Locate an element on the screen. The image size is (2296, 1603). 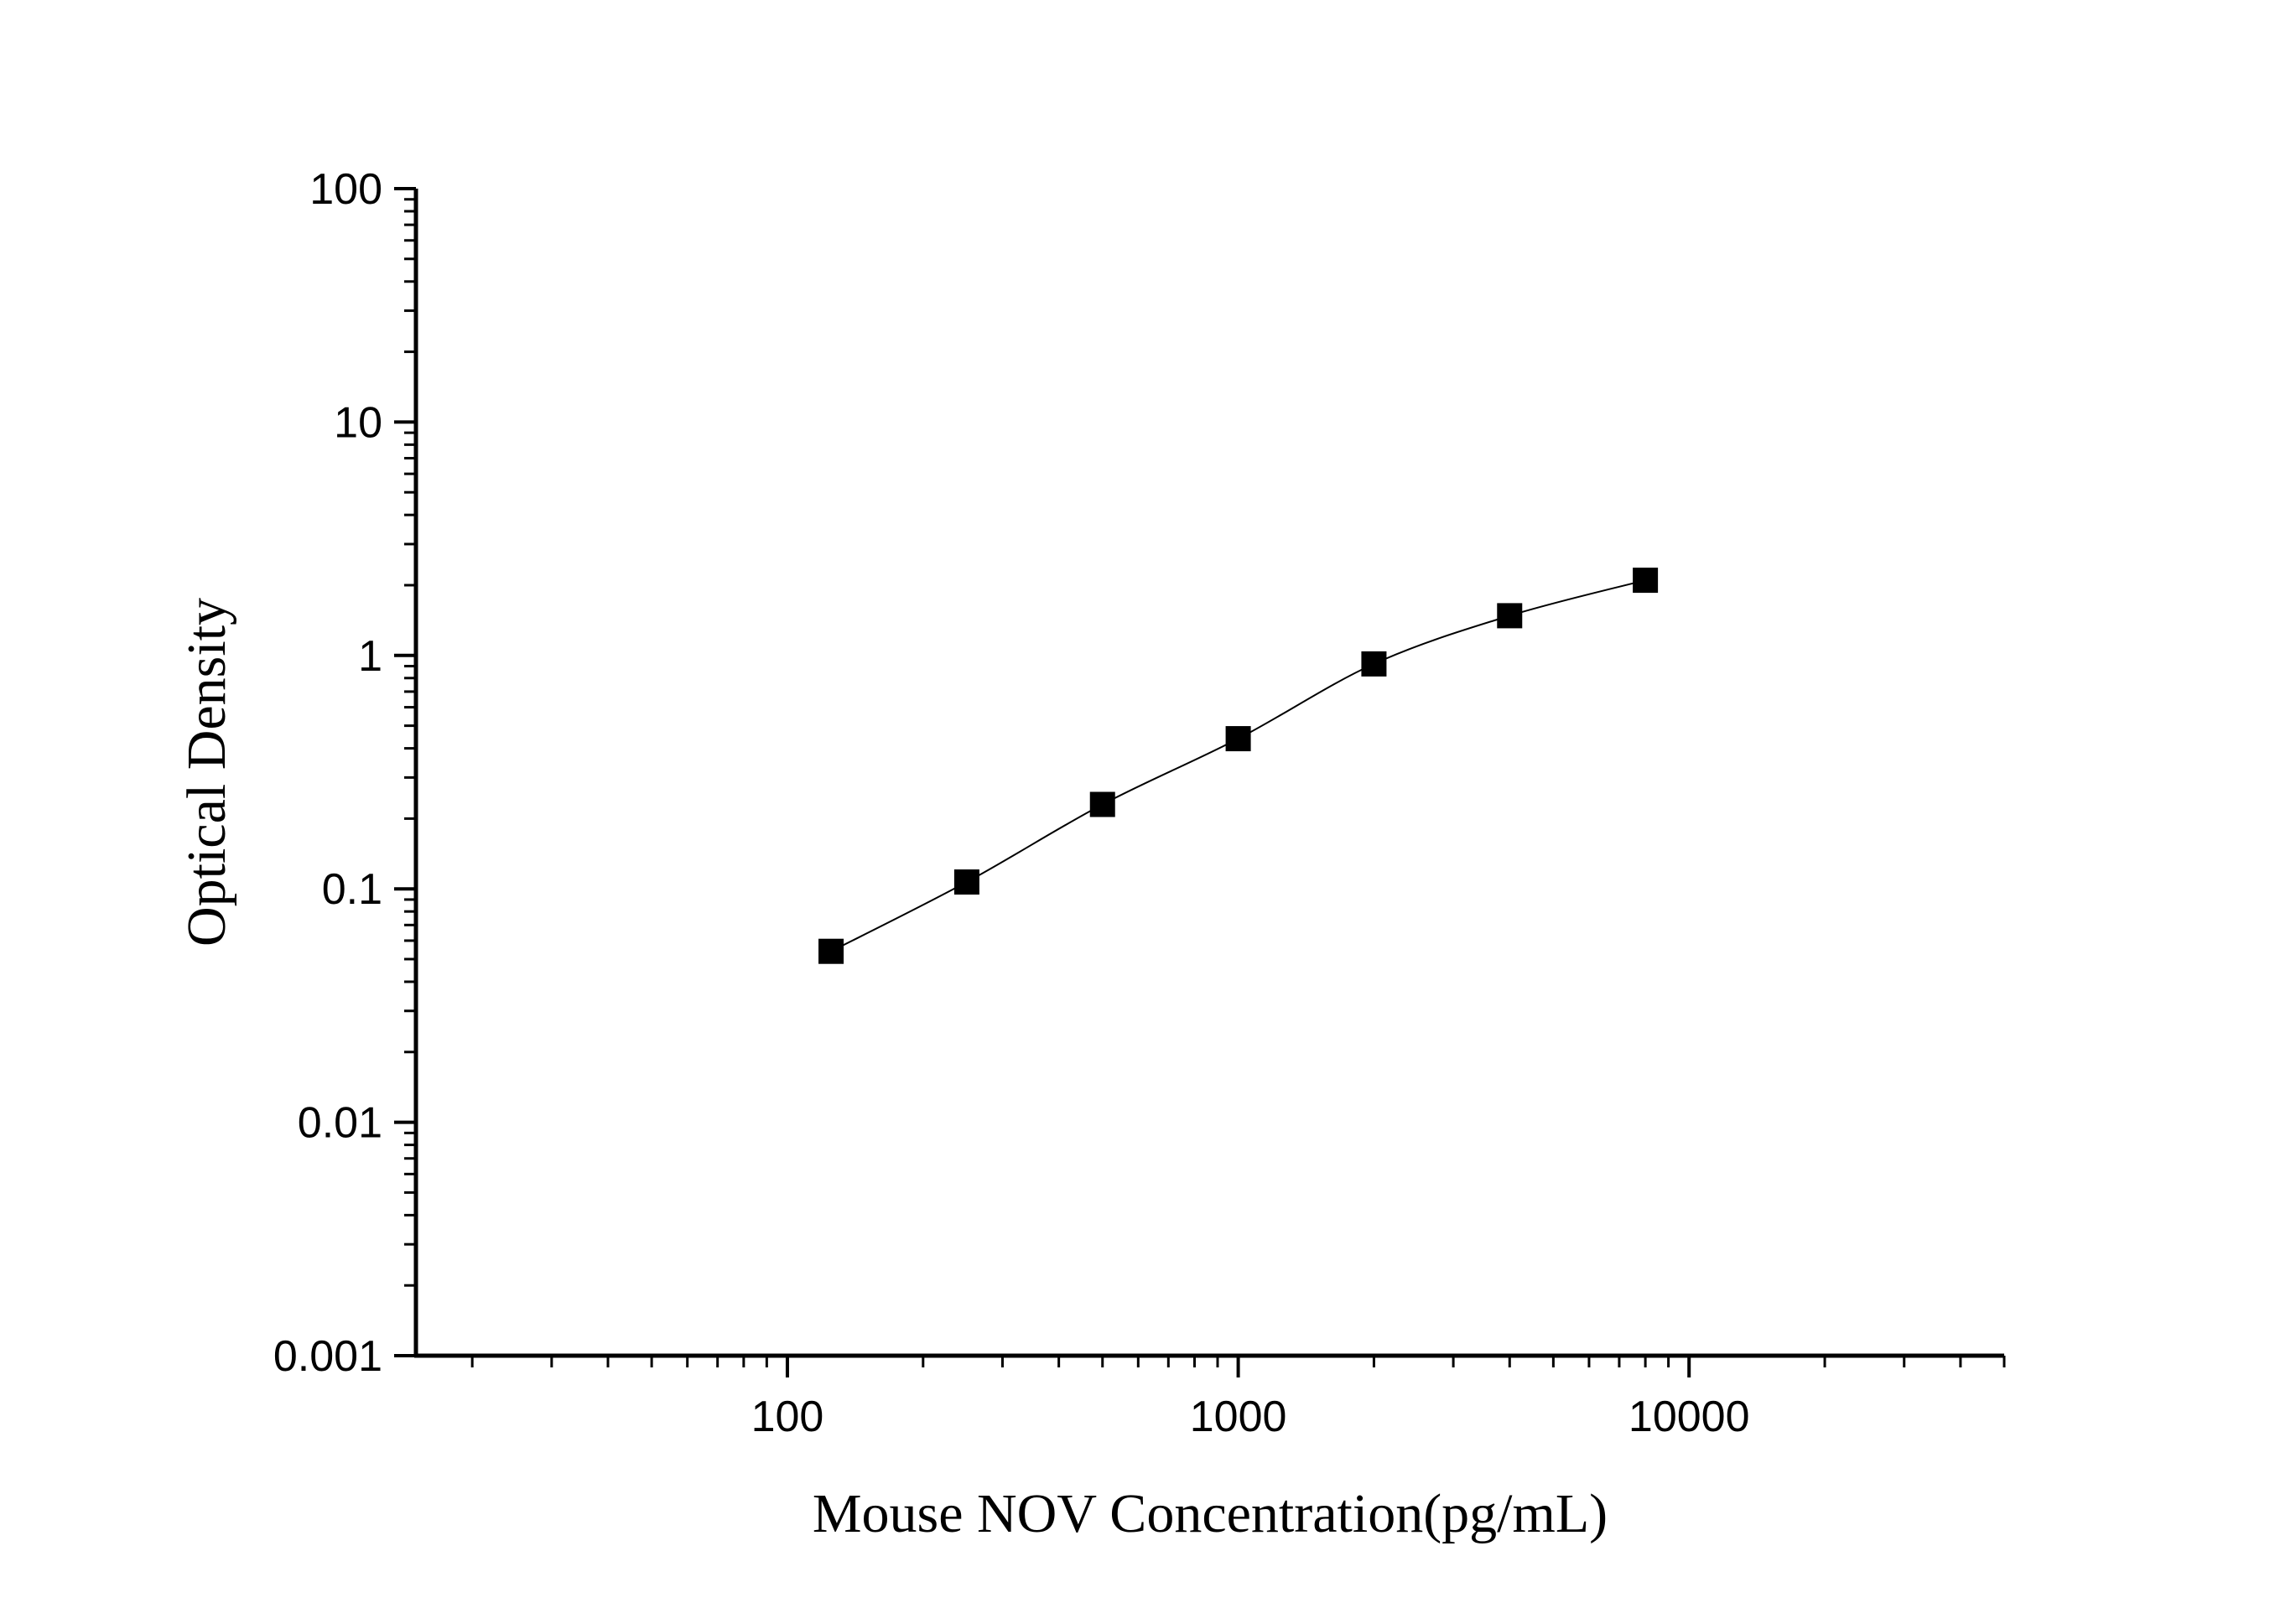
fit-curve is located at coordinates (1238, 765).